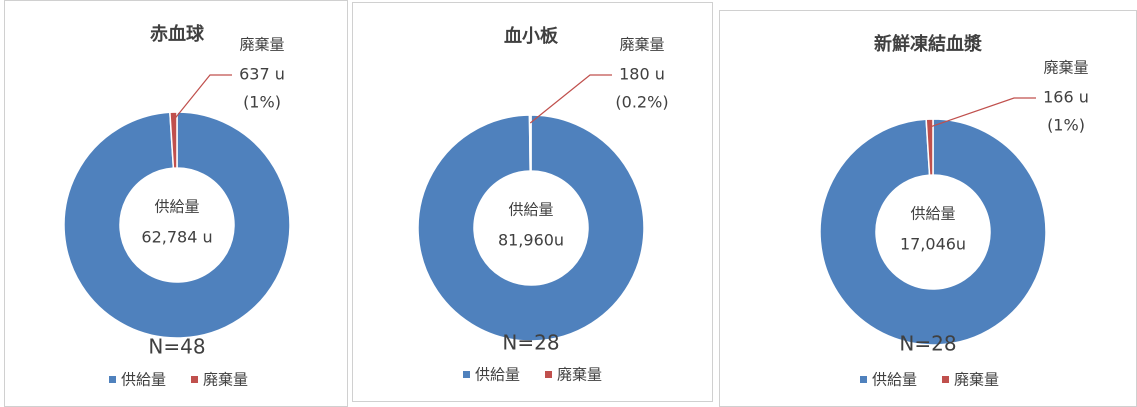 The image size is (1137, 407). What do you see at coordinates (176, 347) in the screenshot?
I see `chart-note: N=48` at bounding box center [176, 347].